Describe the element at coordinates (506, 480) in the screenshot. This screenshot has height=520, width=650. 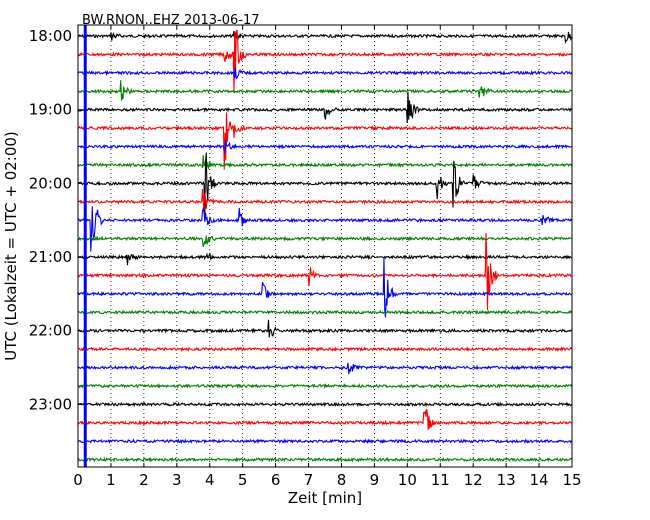
I see `x-tick-label: 13` at that location.